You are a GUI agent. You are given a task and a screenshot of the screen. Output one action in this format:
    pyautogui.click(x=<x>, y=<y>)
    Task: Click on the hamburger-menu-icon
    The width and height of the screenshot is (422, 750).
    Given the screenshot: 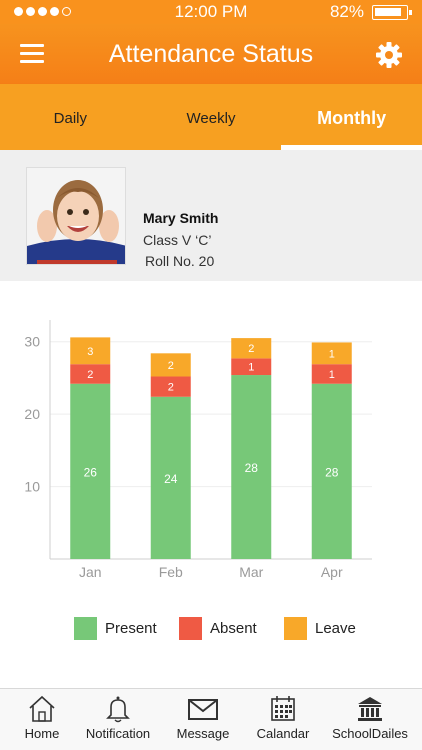 What is the action you would take?
    pyautogui.click(x=32, y=54)
    